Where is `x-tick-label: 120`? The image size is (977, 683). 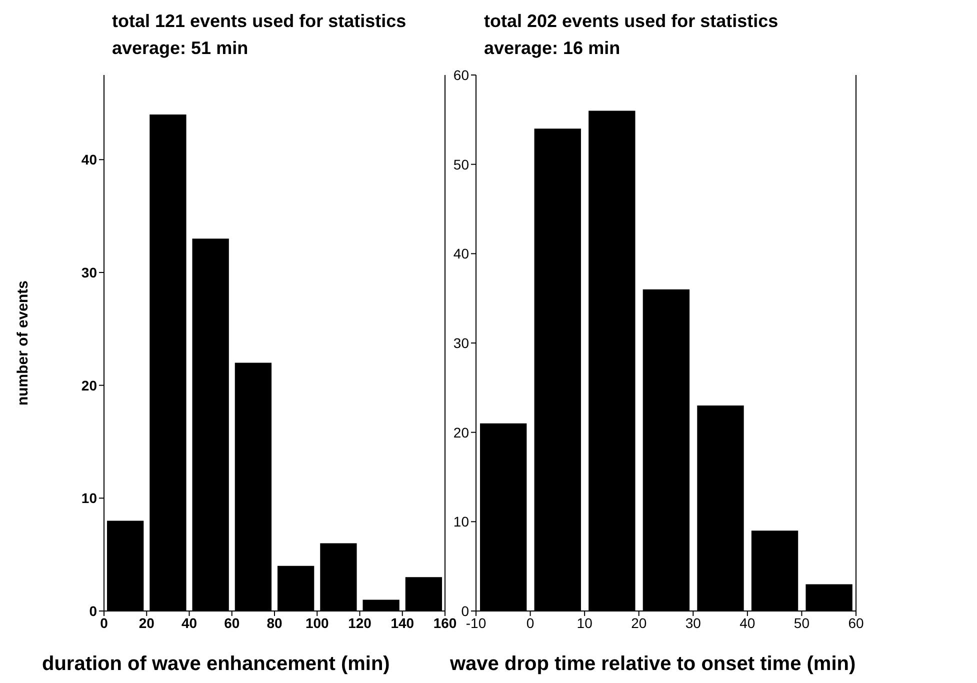 x-tick-label: 120 is located at coordinates (360, 622).